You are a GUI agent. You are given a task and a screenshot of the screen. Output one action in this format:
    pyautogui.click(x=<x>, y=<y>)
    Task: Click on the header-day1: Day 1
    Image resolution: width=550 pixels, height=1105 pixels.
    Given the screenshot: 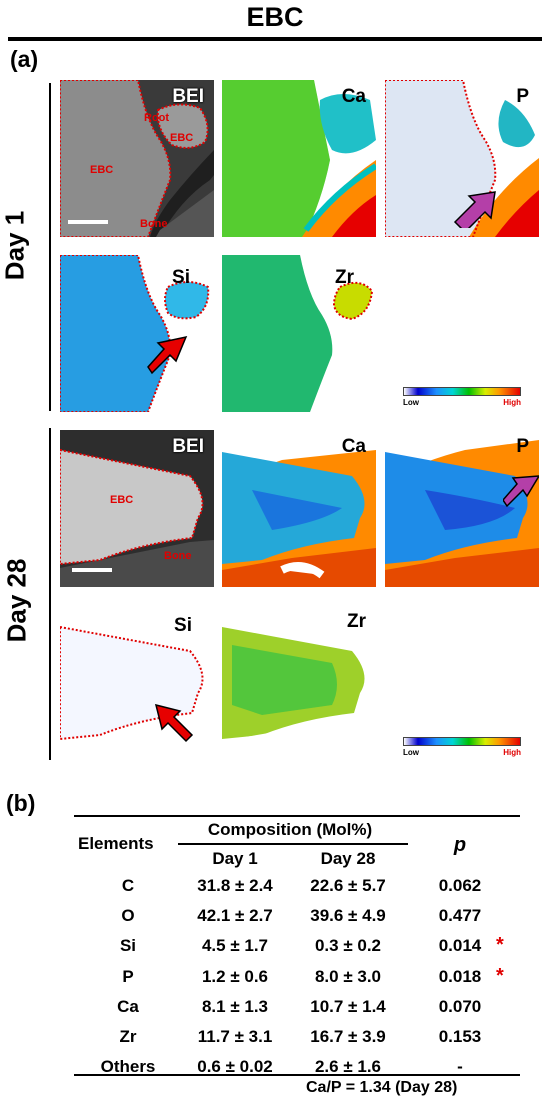 What is the action you would take?
    pyautogui.click(x=235, y=858)
    